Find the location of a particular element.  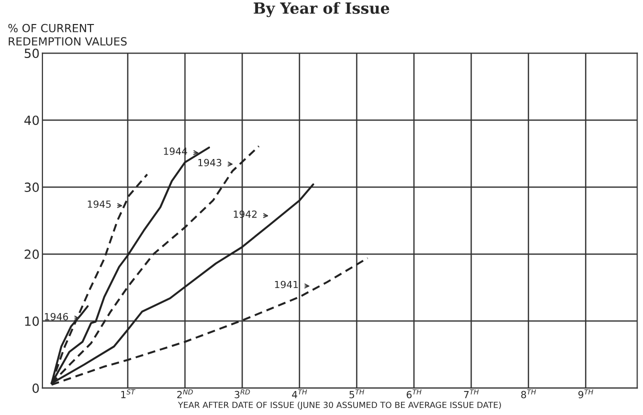

x-tick-label: 7$^{TH}$ is located at coordinates (471, 393).